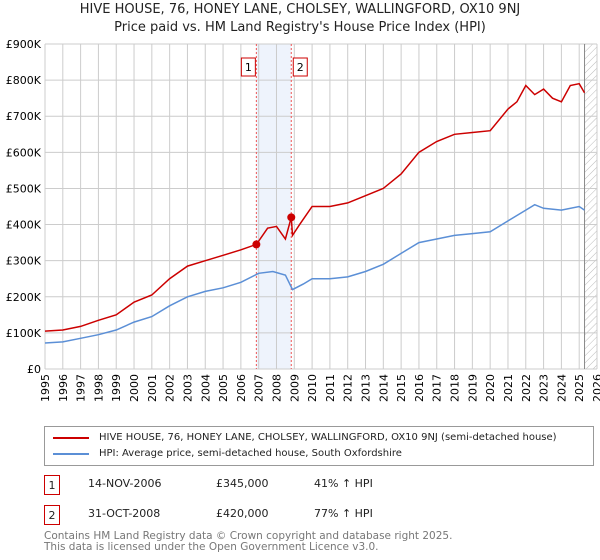 This screenshot has width=600, height=560. What do you see at coordinates (330, 388) in the screenshot?
I see `x-tick-label: 2011` at bounding box center [330, 388].